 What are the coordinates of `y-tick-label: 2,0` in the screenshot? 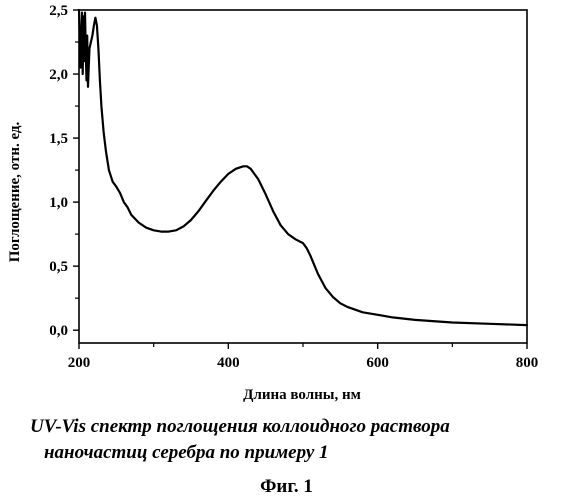 It's located at (58, 75).